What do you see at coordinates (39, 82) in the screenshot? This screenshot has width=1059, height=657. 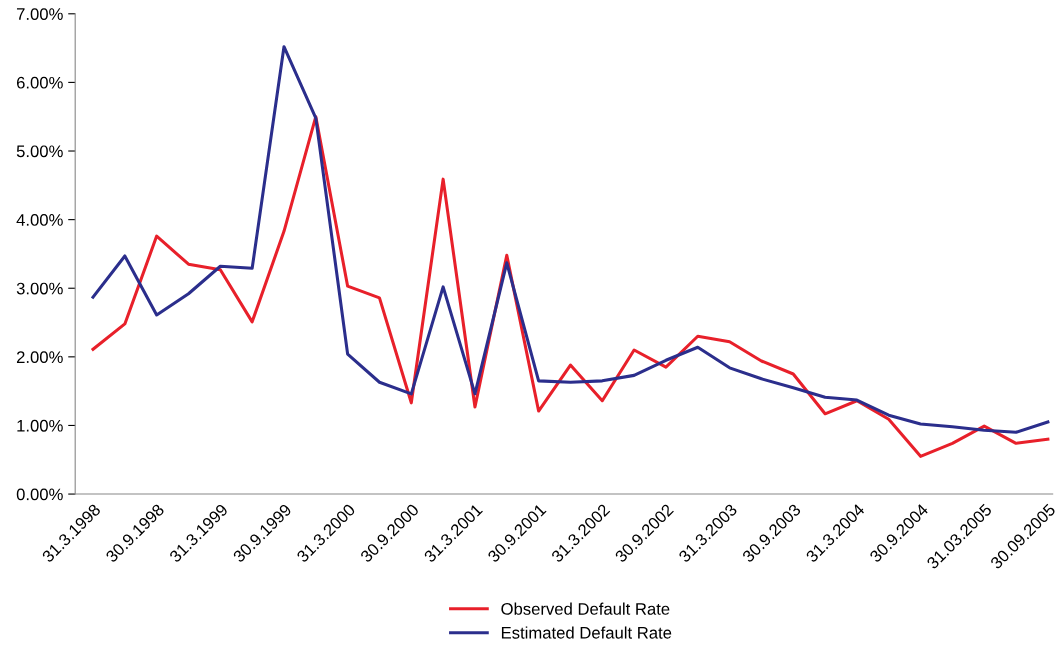 I see `y-tick-label: 6.00%` at bounding box center [39, 82].